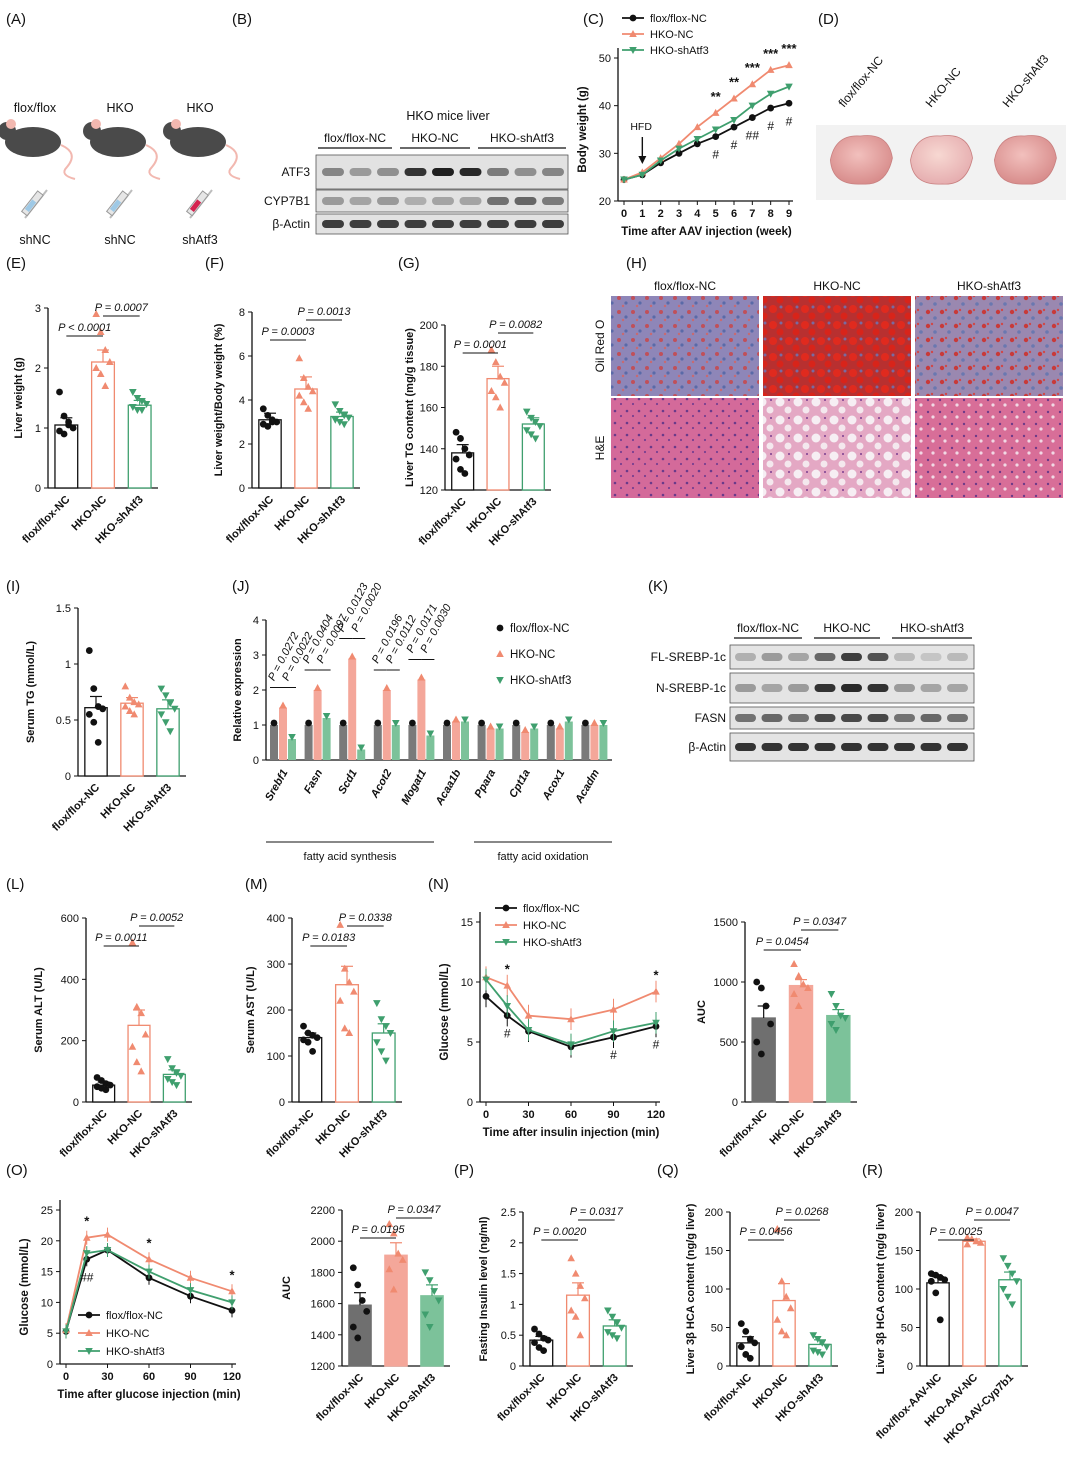 The width and height of the screenshot is (1080, 1460). What do you see at coordinates (1025, 160) in the screenshot?
I see `liver-photo` at bounding box center [1025, 160].